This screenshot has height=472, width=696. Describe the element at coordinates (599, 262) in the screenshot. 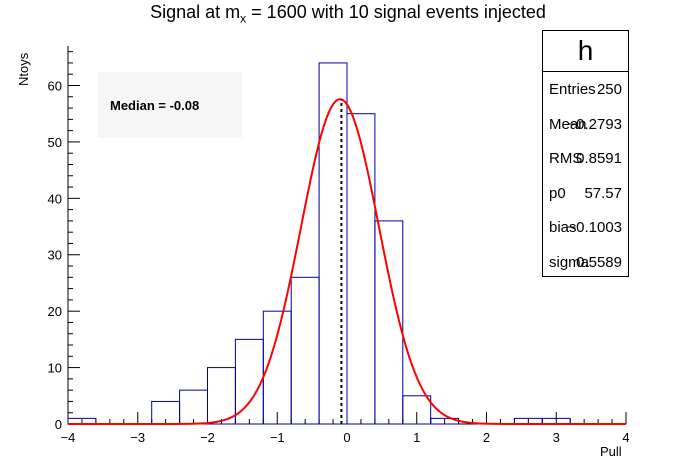

I see `stats-value: 0.5589` at that location.